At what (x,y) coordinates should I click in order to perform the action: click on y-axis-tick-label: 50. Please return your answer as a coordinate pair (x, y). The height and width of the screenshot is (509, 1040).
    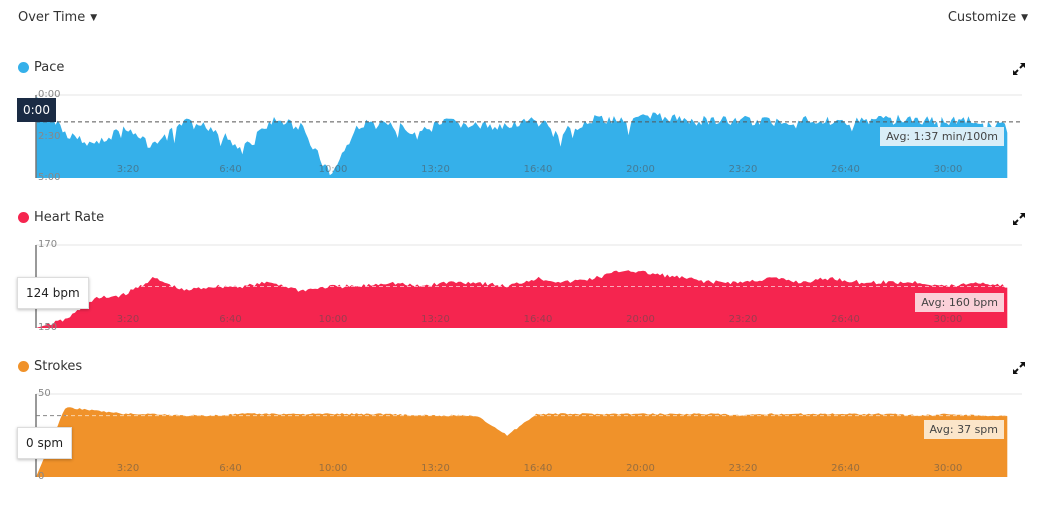
    Looking at the image, I should click on (44, 393).